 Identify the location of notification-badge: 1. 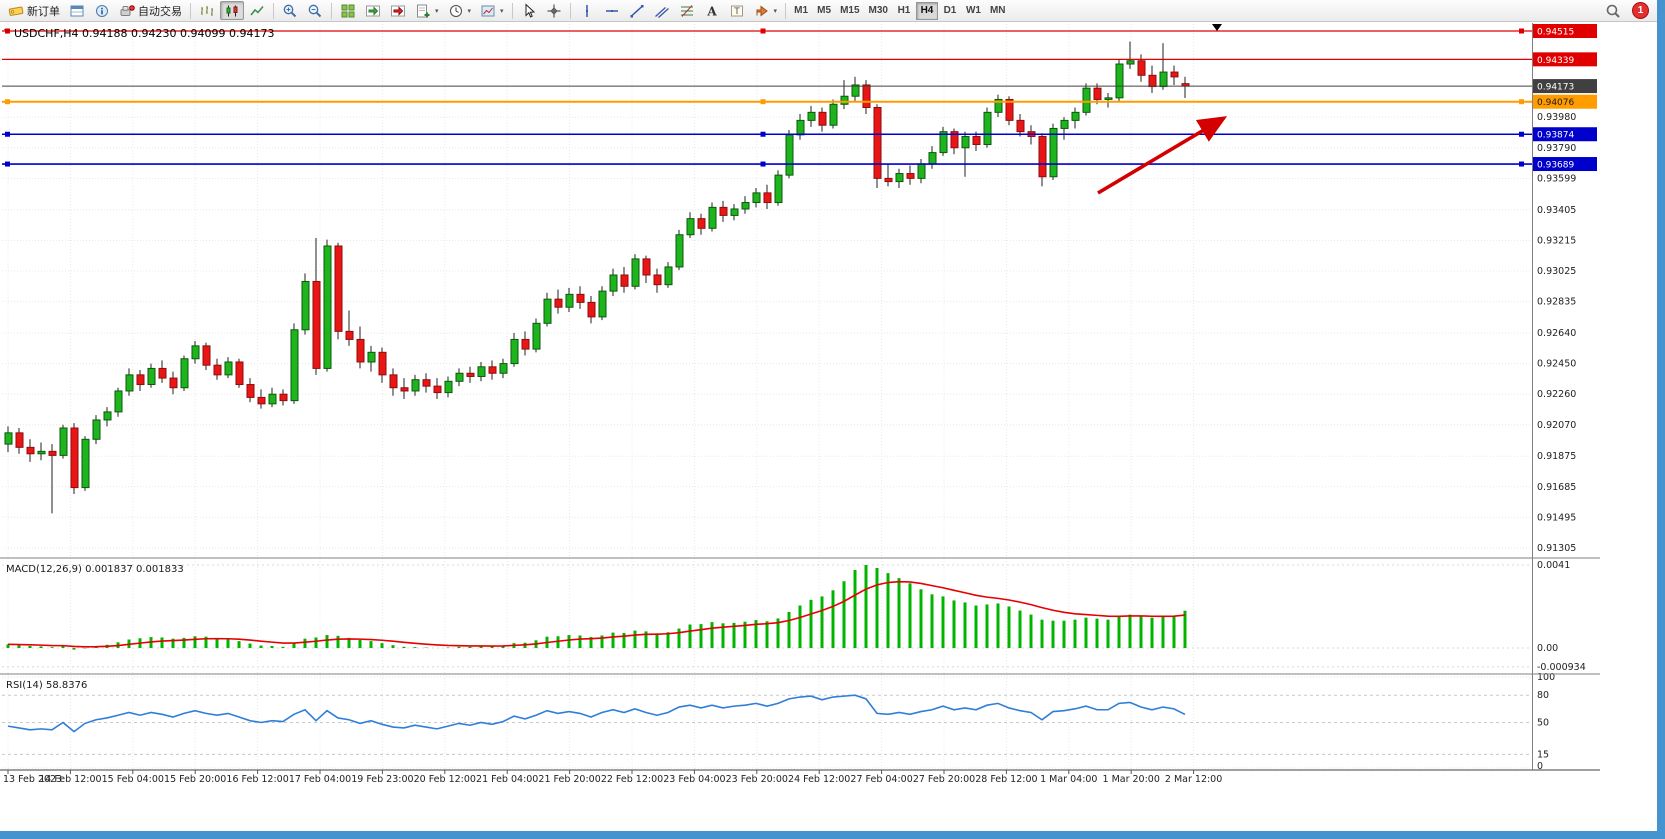
(1640, 10).